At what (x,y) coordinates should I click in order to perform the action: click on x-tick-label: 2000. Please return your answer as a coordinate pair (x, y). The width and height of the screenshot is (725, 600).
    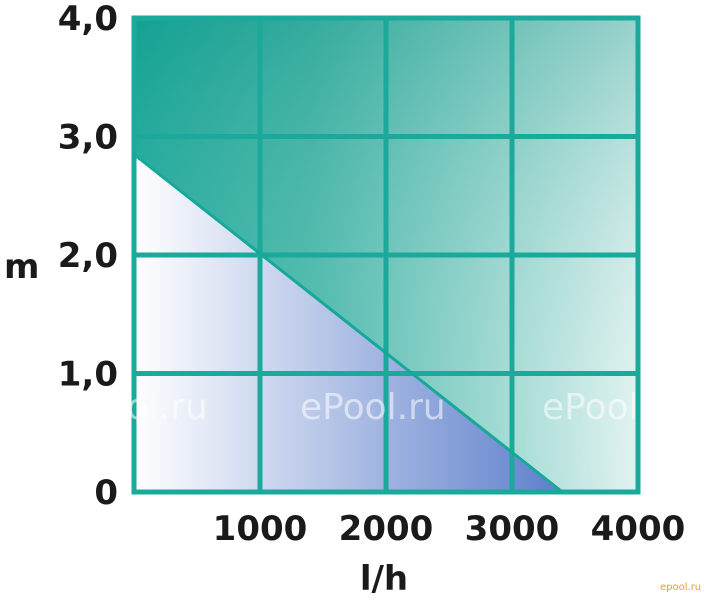
    Looking at the image, I should click on (386, 529).